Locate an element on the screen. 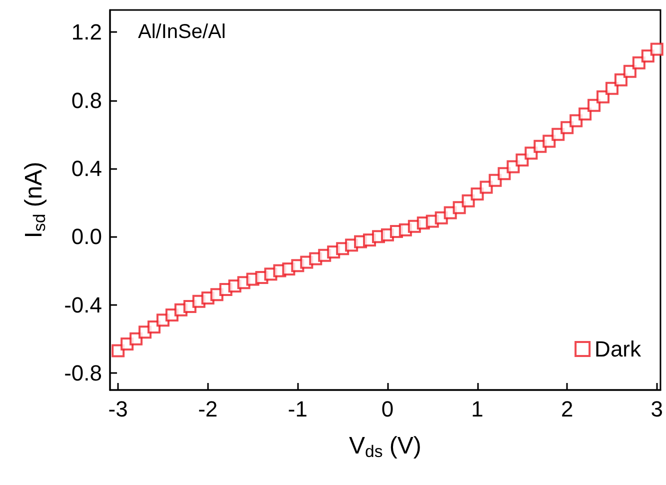 This screenshot has height=485, width=666. y-tick-label: 0.0 is located at coordinates (86, 237).